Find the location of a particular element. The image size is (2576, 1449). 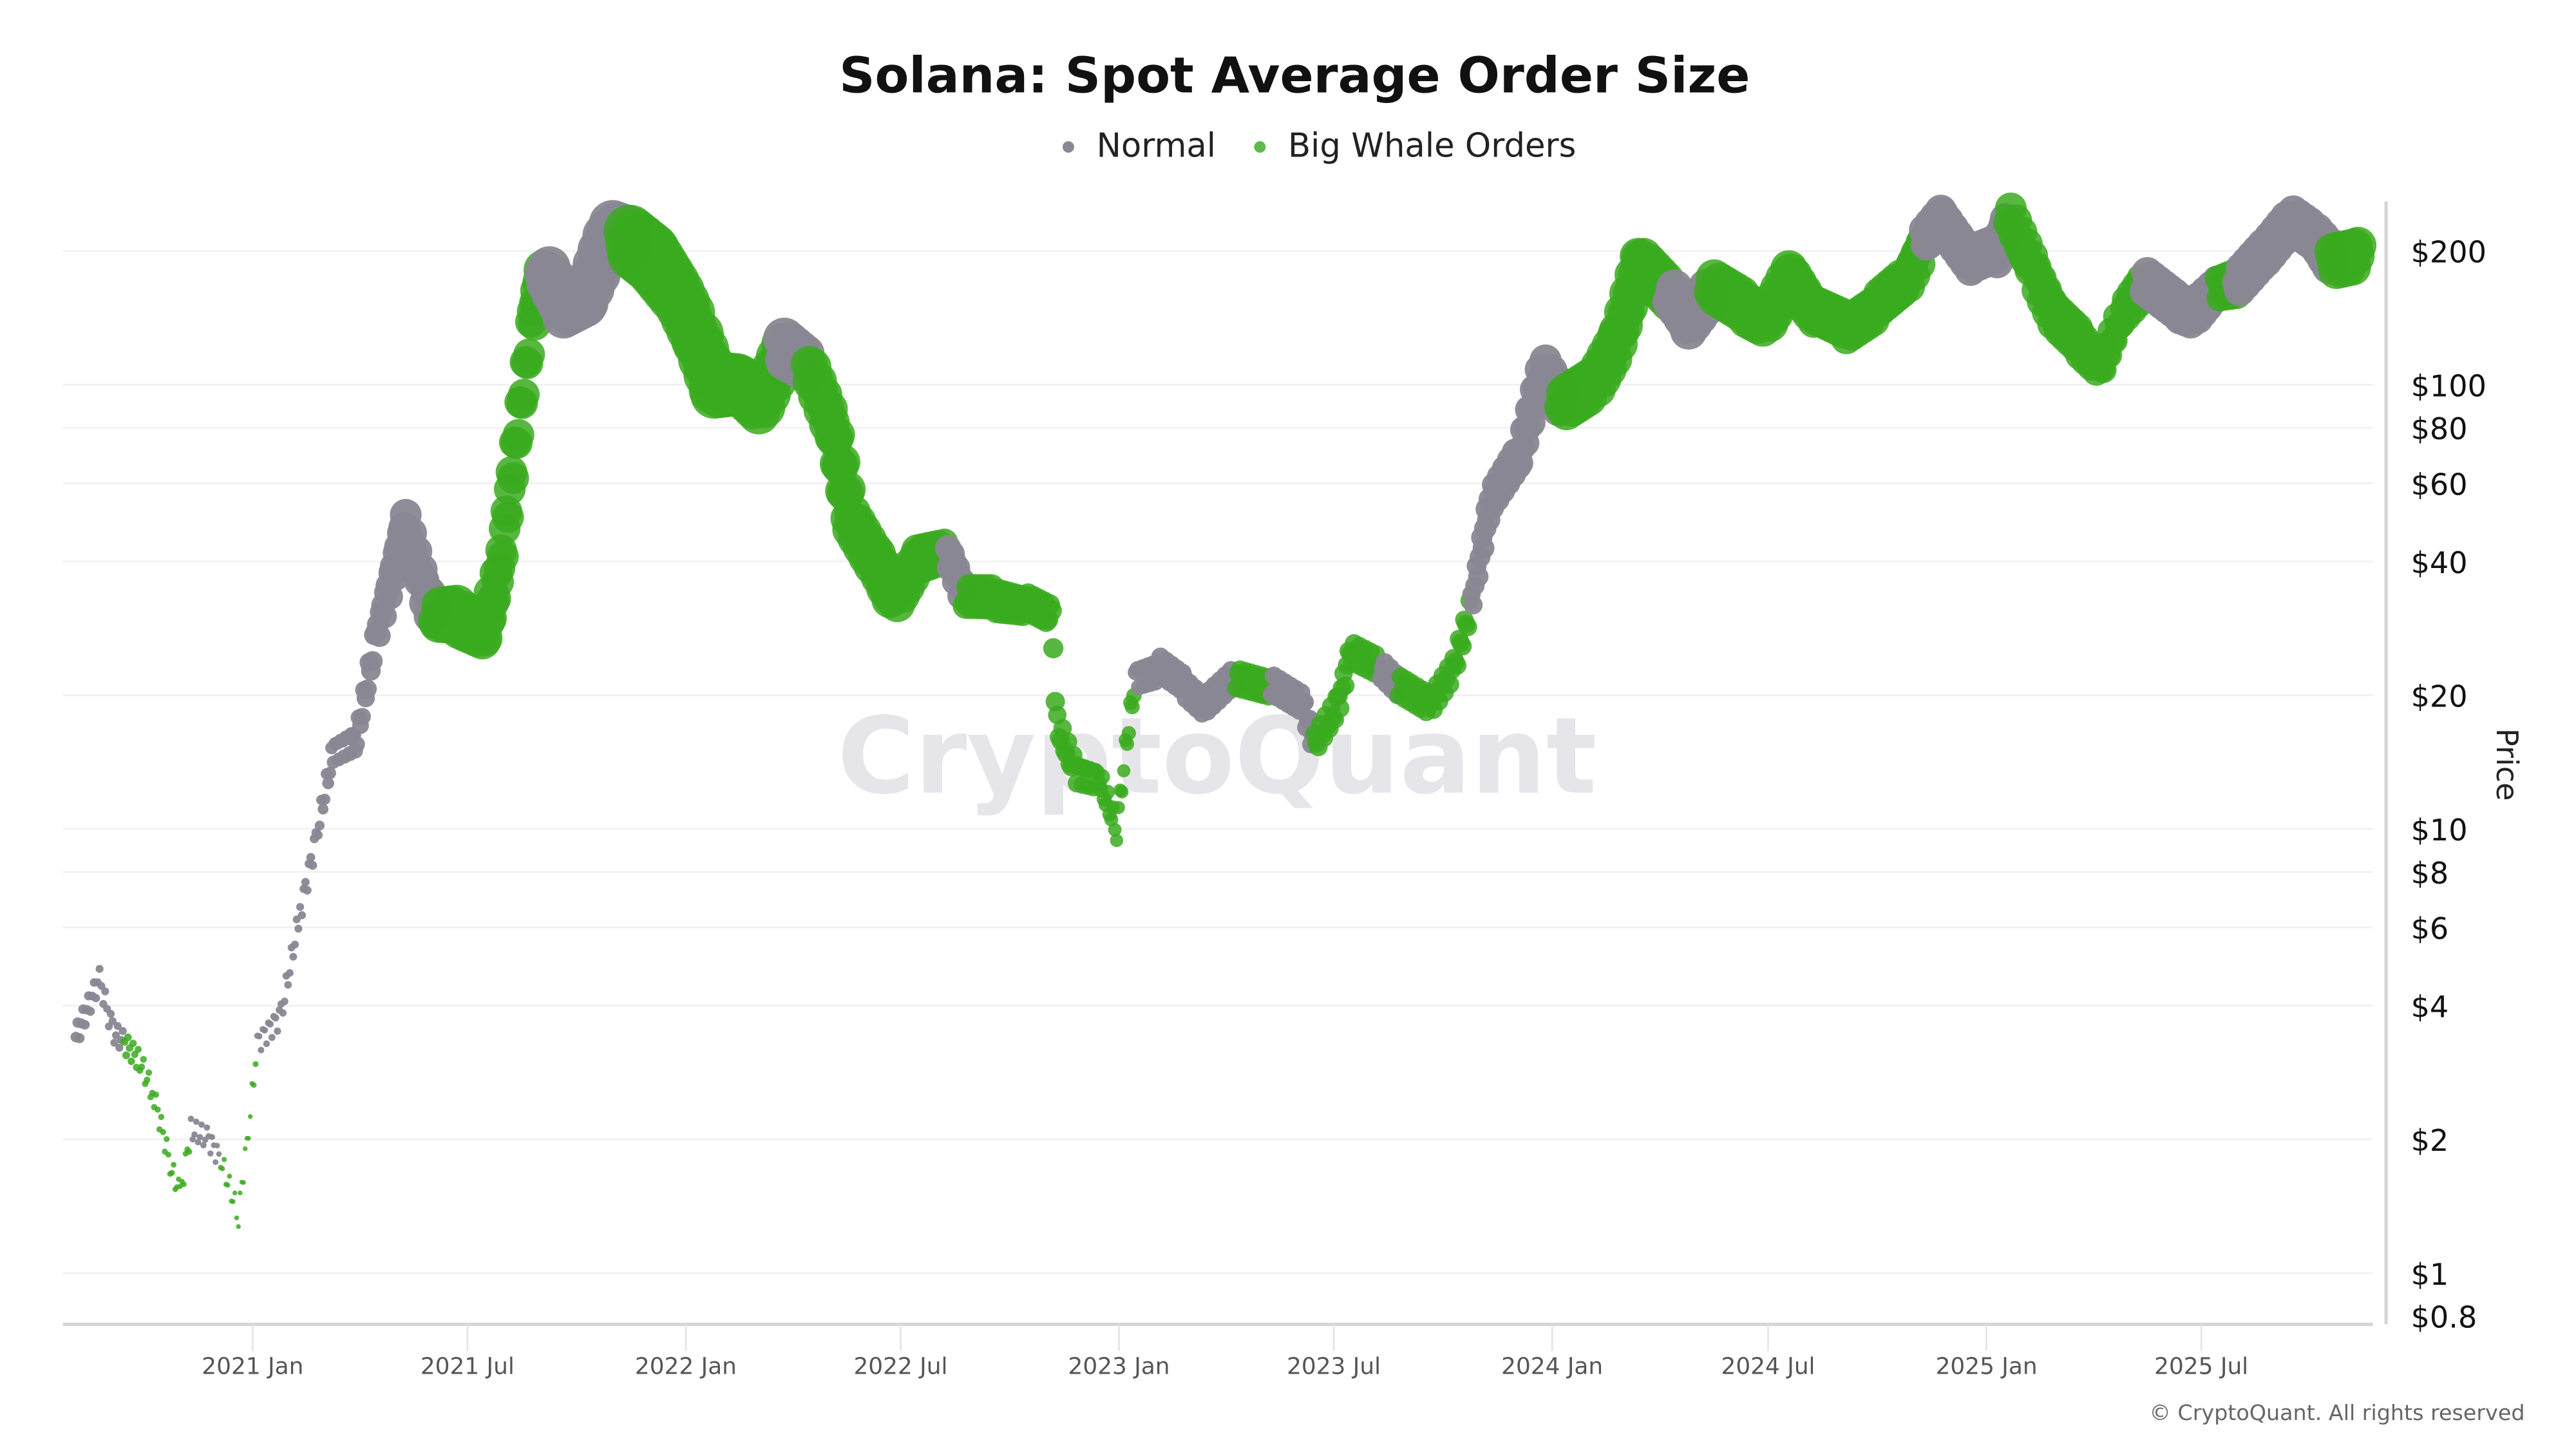

x-tick-label: 2024 Jan is located at coordinates (1552, 1366).